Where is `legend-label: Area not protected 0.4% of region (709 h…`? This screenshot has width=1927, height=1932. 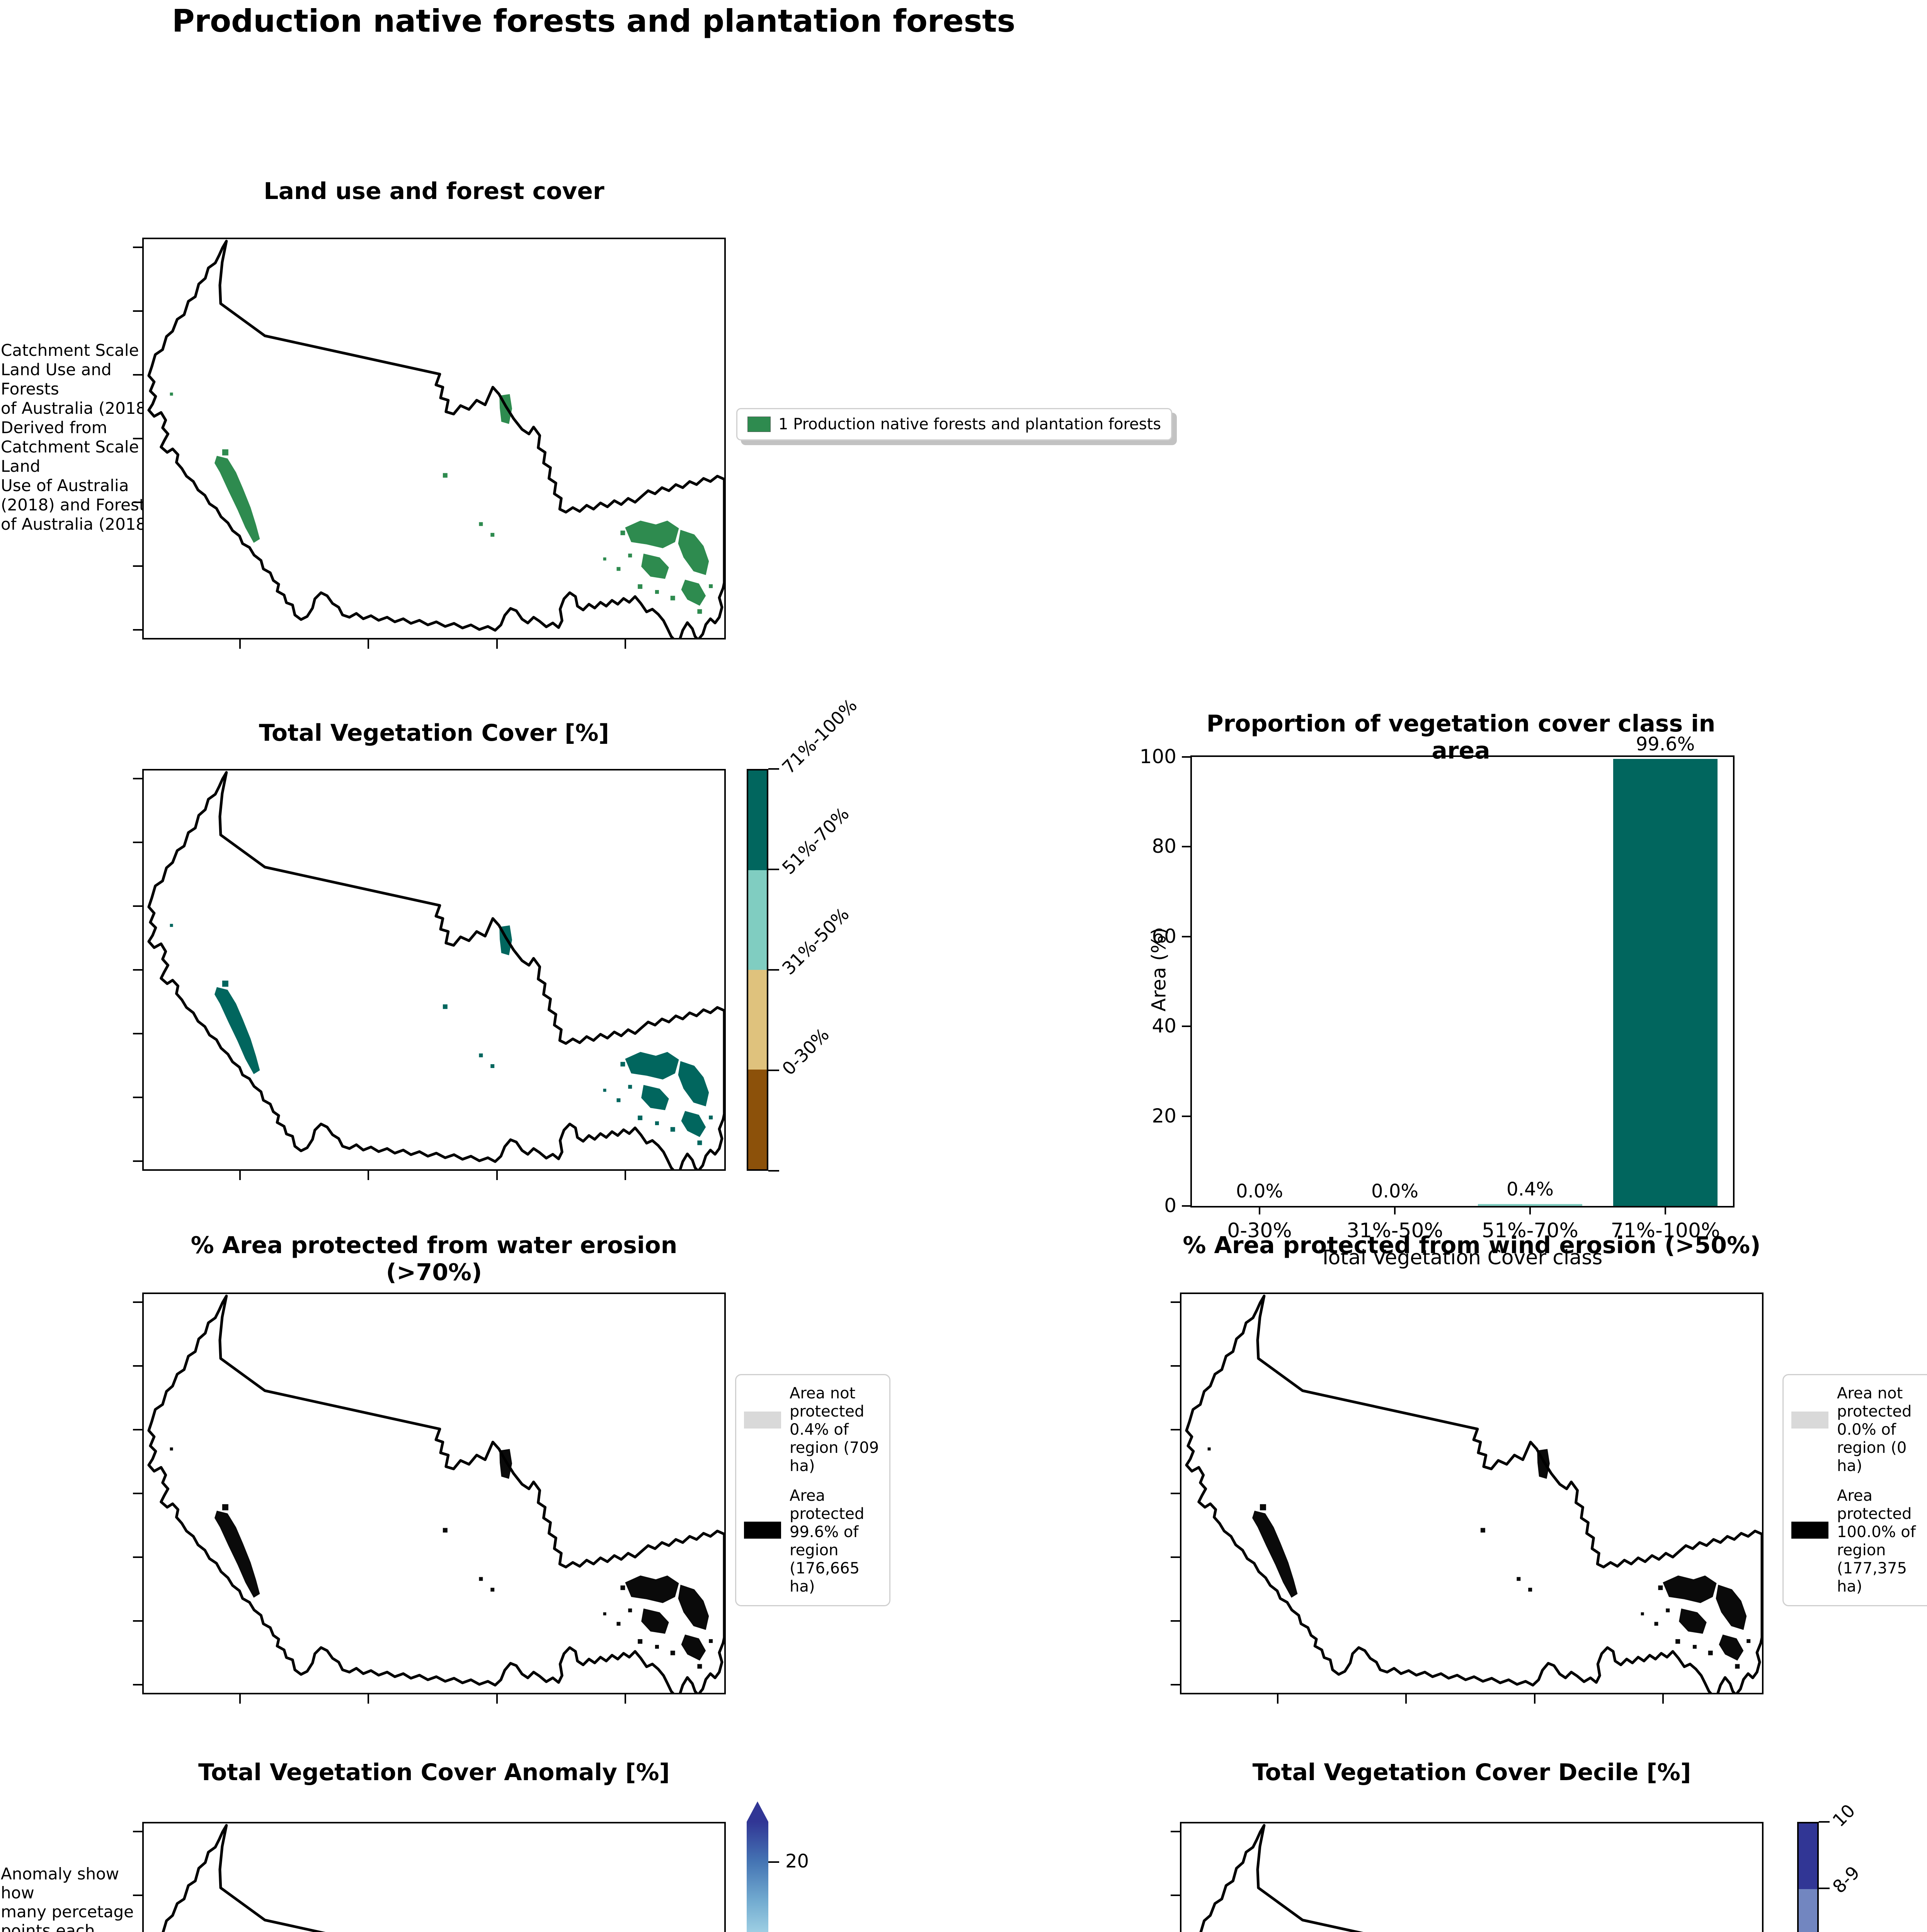
legend-label: Area not protected 0.4% of region (709 h… is located at coordinates (835, 1430).